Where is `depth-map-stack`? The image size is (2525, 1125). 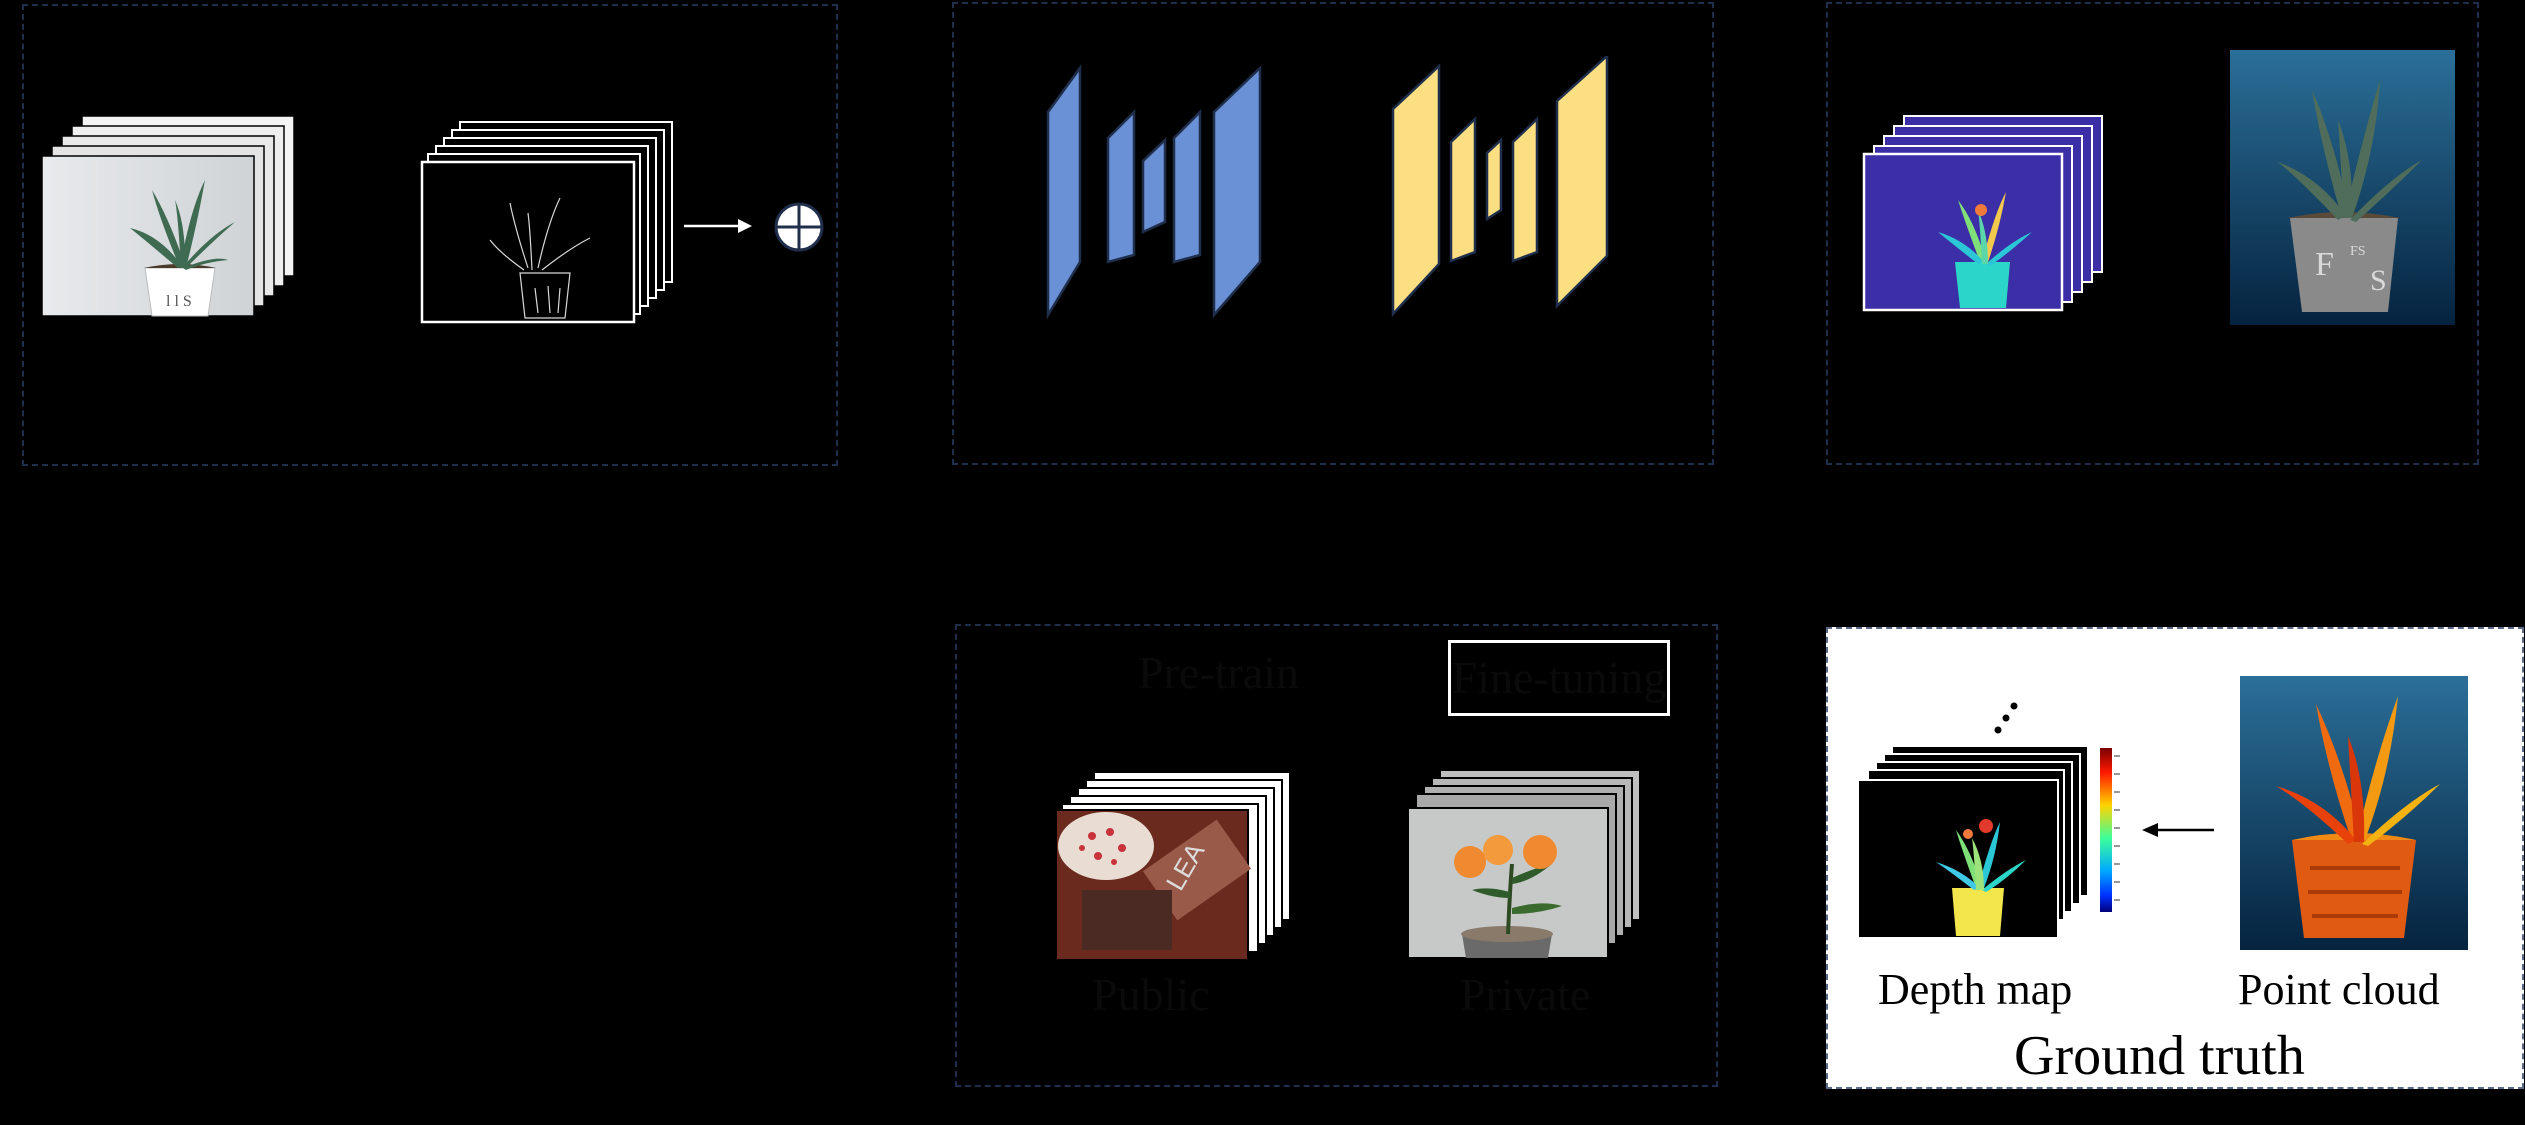 depth-map-stack is located at coordinates (1973, 842).